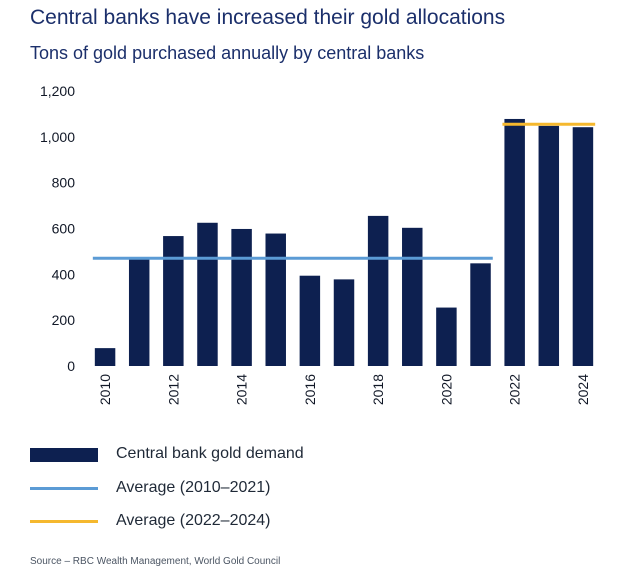  I want to click on legend-label: Central bank gold demand, so click(210, 453).